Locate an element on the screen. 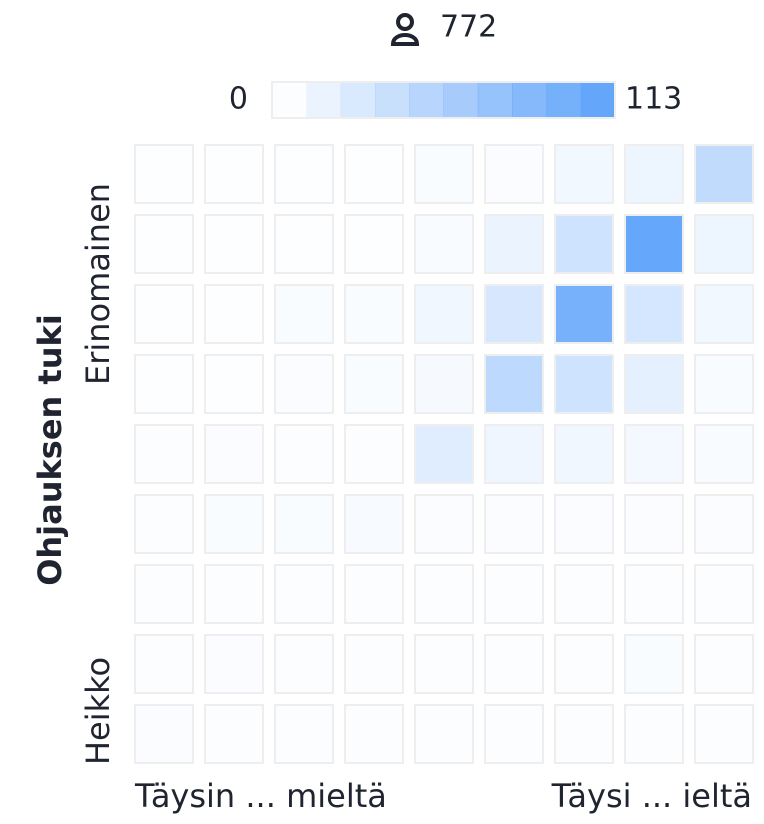  respondent-count: 772 is located at coordinates (468, 27).